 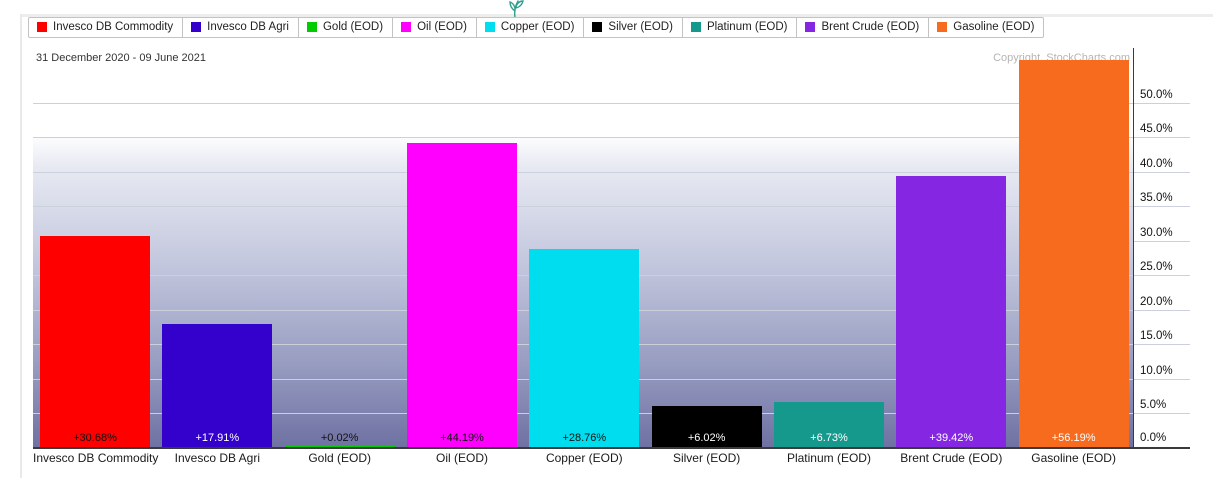 I want to click on legend-item: Brent Crude (EOD), so click(x=863, y=27).